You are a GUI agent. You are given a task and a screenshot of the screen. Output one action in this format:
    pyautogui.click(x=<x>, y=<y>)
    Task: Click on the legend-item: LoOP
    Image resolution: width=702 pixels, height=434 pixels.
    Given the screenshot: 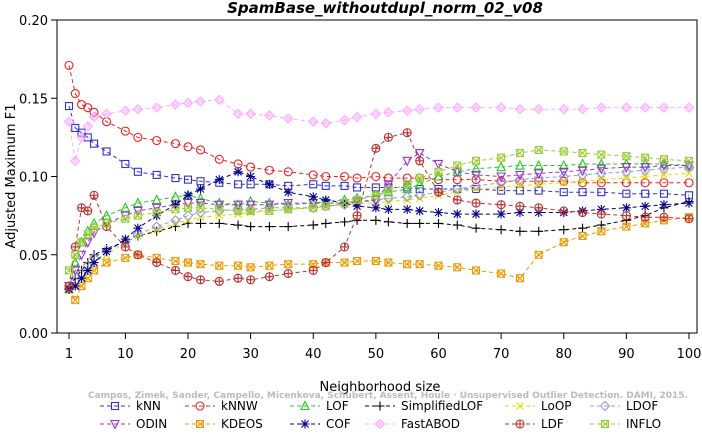 What is the action you would take?
    pyautogui.click(x=538, y=406)
    